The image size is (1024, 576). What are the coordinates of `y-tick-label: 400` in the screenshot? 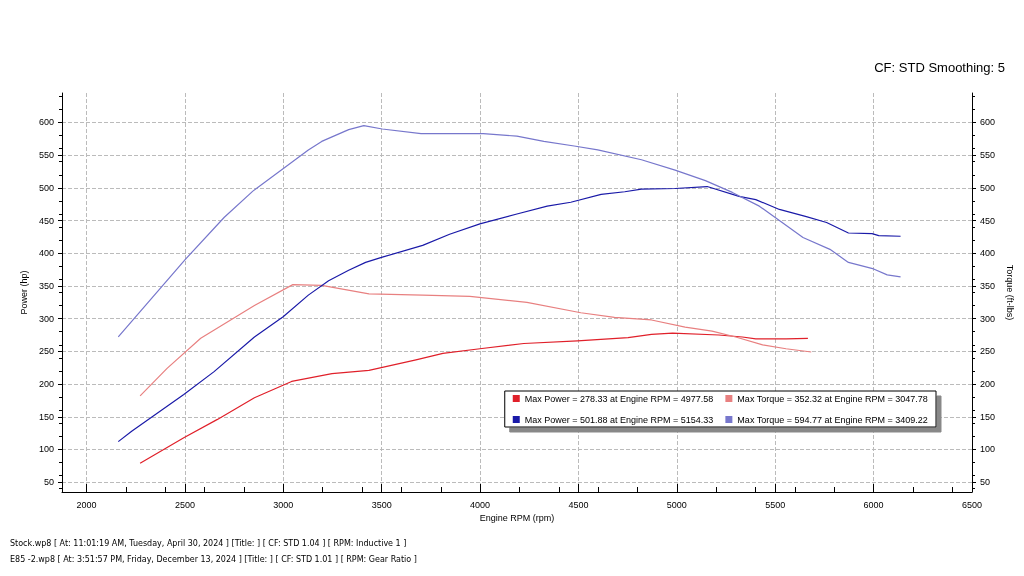 It's located at (46, 253).